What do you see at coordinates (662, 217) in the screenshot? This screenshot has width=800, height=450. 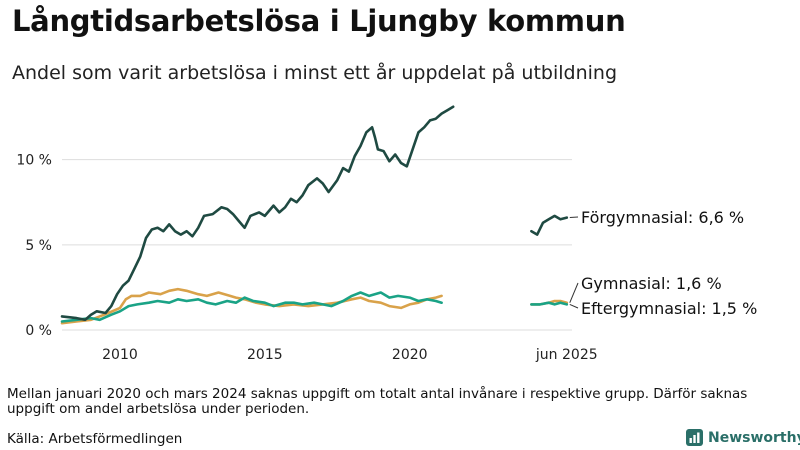 I see `series-end-label: Förgymnasial: 6,6 %` at bounding box center [662, 217].